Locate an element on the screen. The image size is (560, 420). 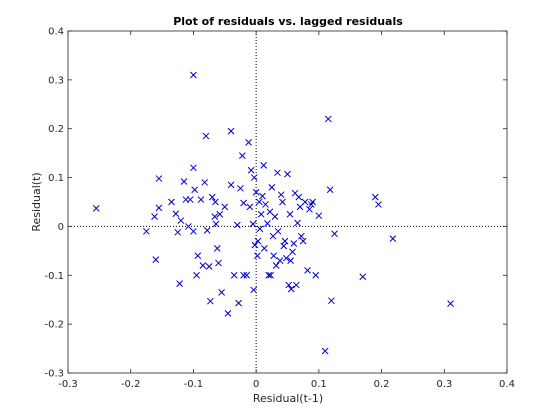
chart-title: Plot of residuals vs. lagged residuals is located at coordinates (288, 21).